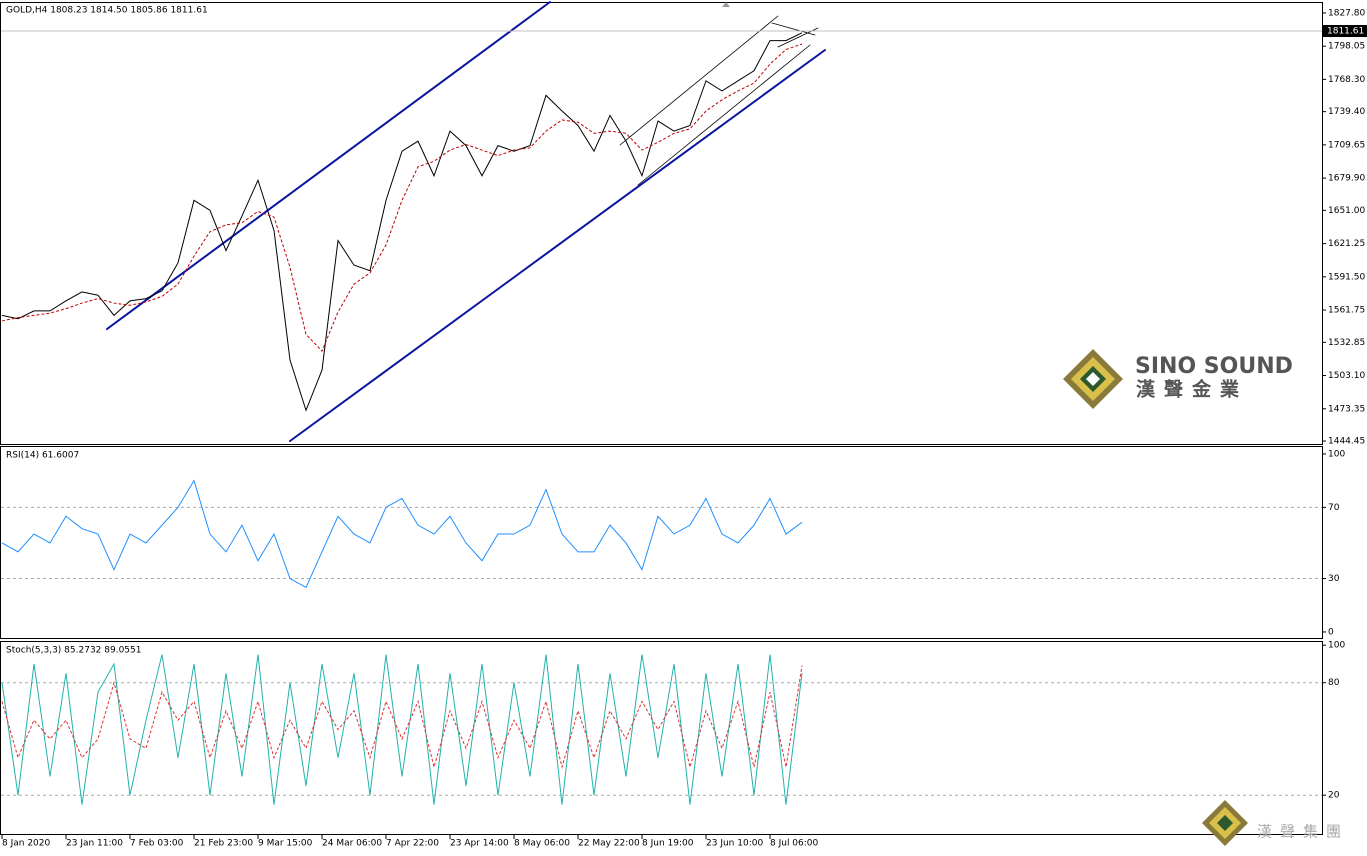 The height and width of the screenshot is (856, 1367). What do you see at coordinates (1346, 179) in the screenshot?
I see `y-tick-label: 1679.90` at bounding box center [1346, 179].